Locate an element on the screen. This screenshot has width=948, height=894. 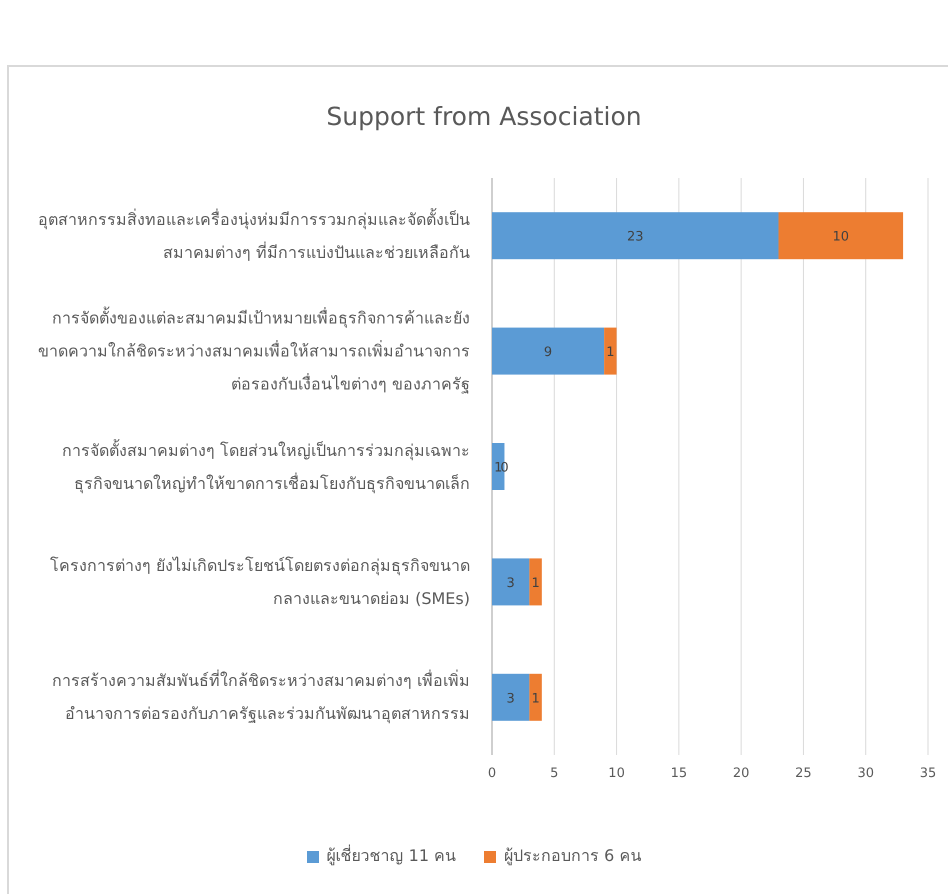
x-tick-label: 15 is located at coordinates (679, 773).